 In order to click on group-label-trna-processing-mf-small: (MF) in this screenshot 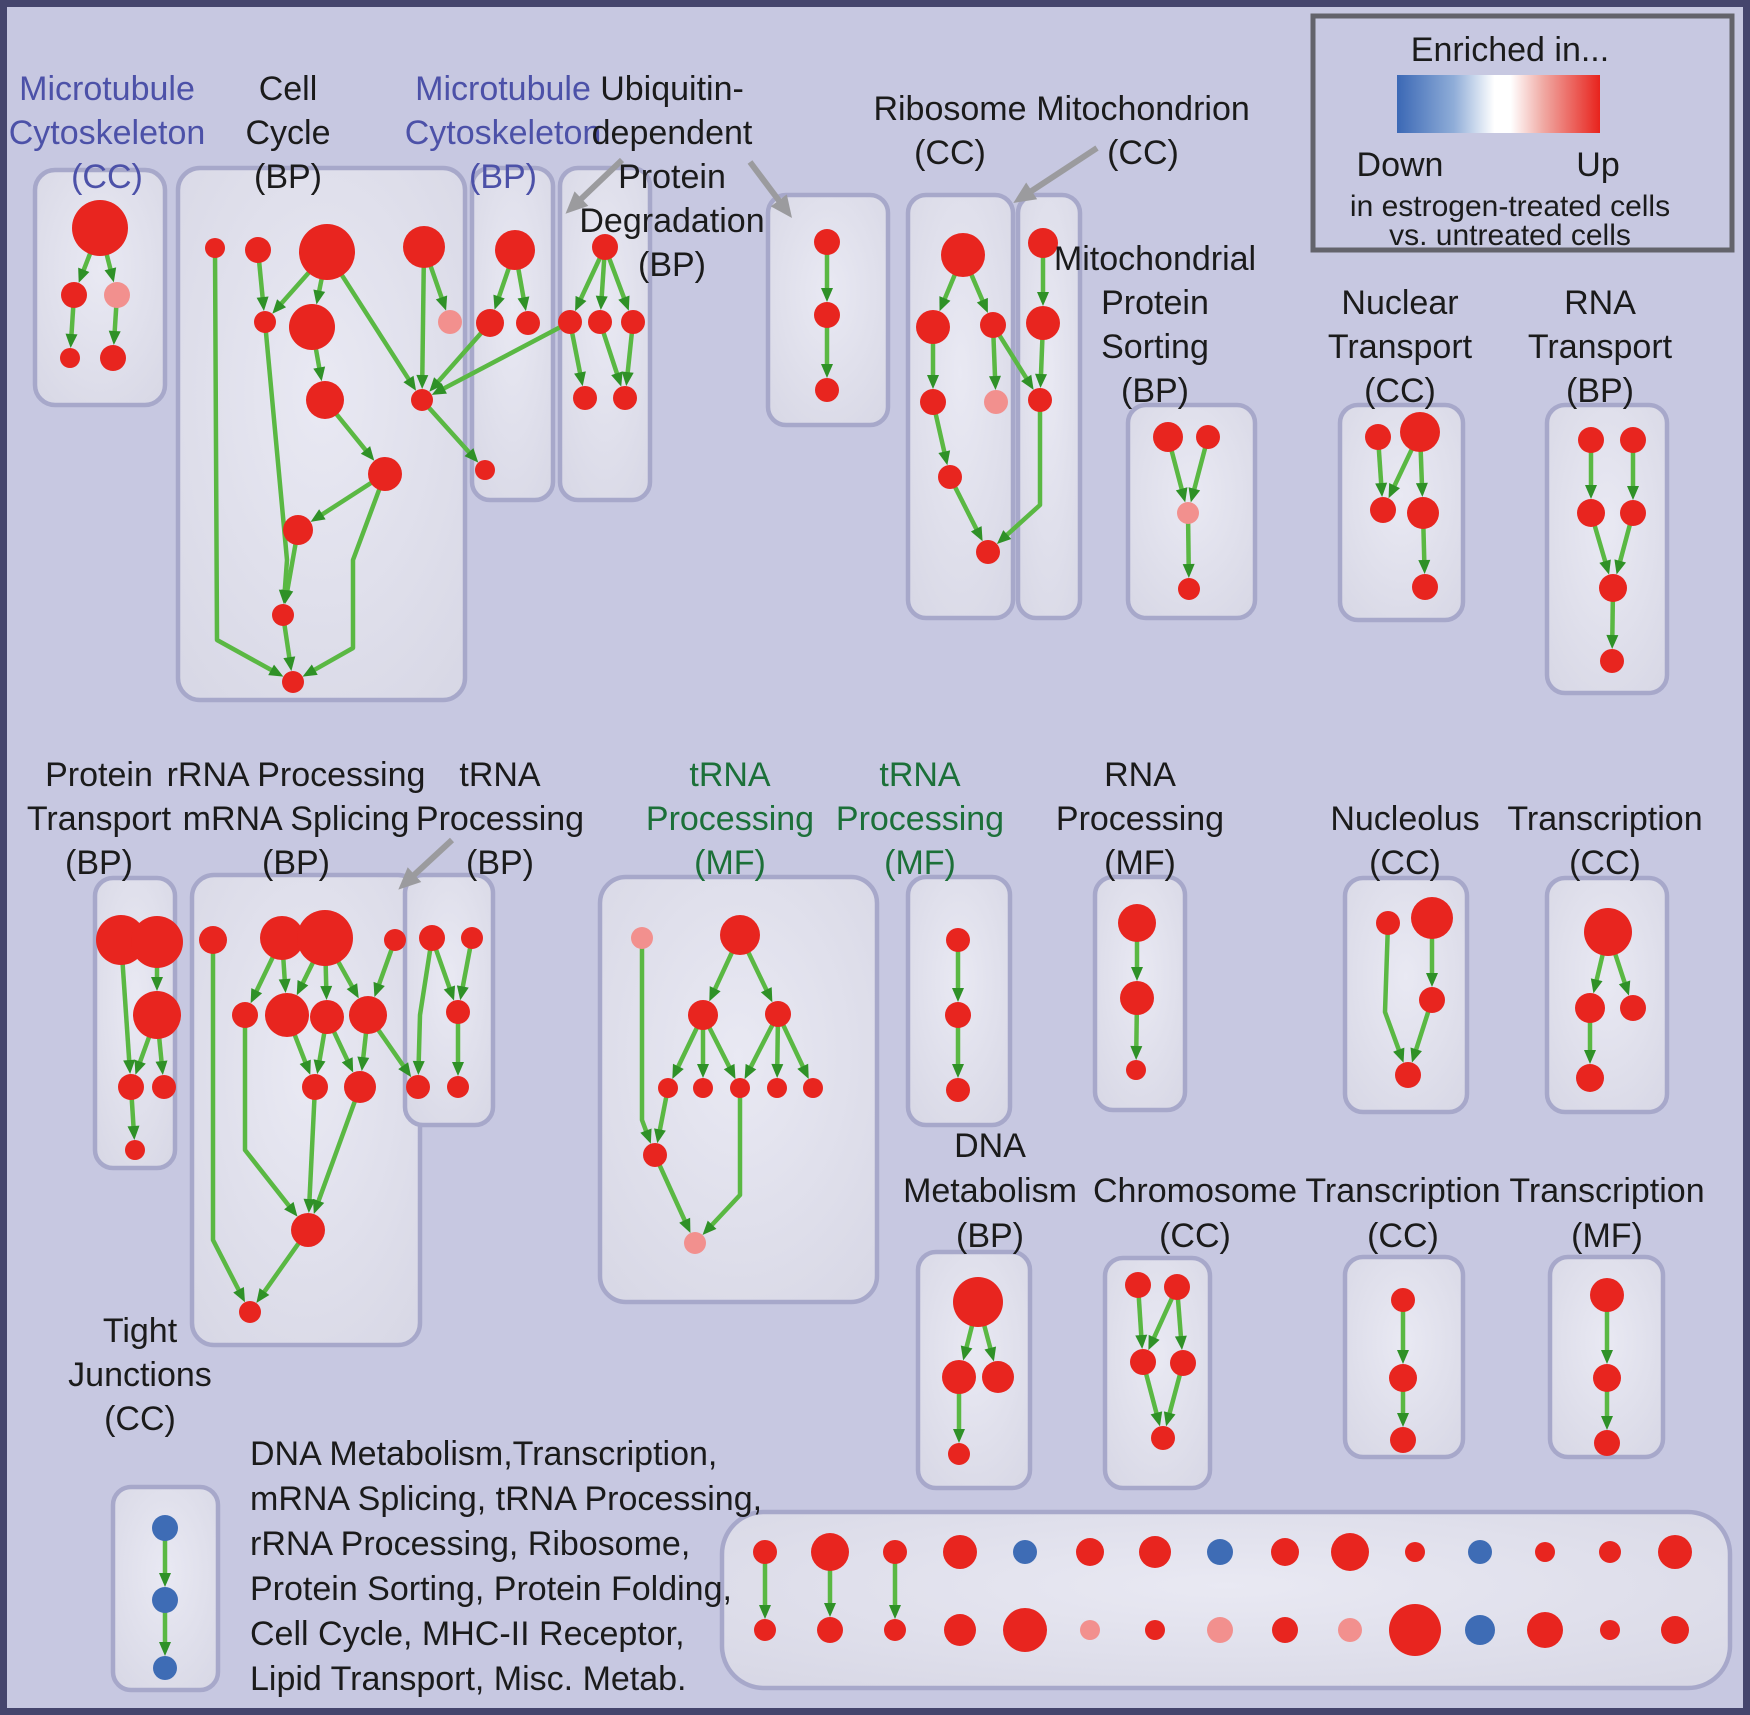, I will do `click(920, 863)`.